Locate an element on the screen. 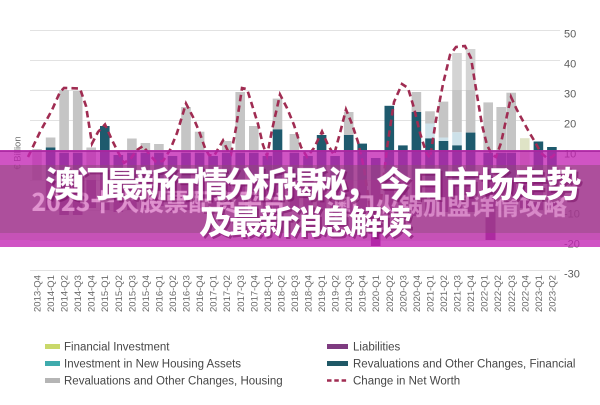  svg-text: 2015-Q2 is located at coordinates (119, 293).